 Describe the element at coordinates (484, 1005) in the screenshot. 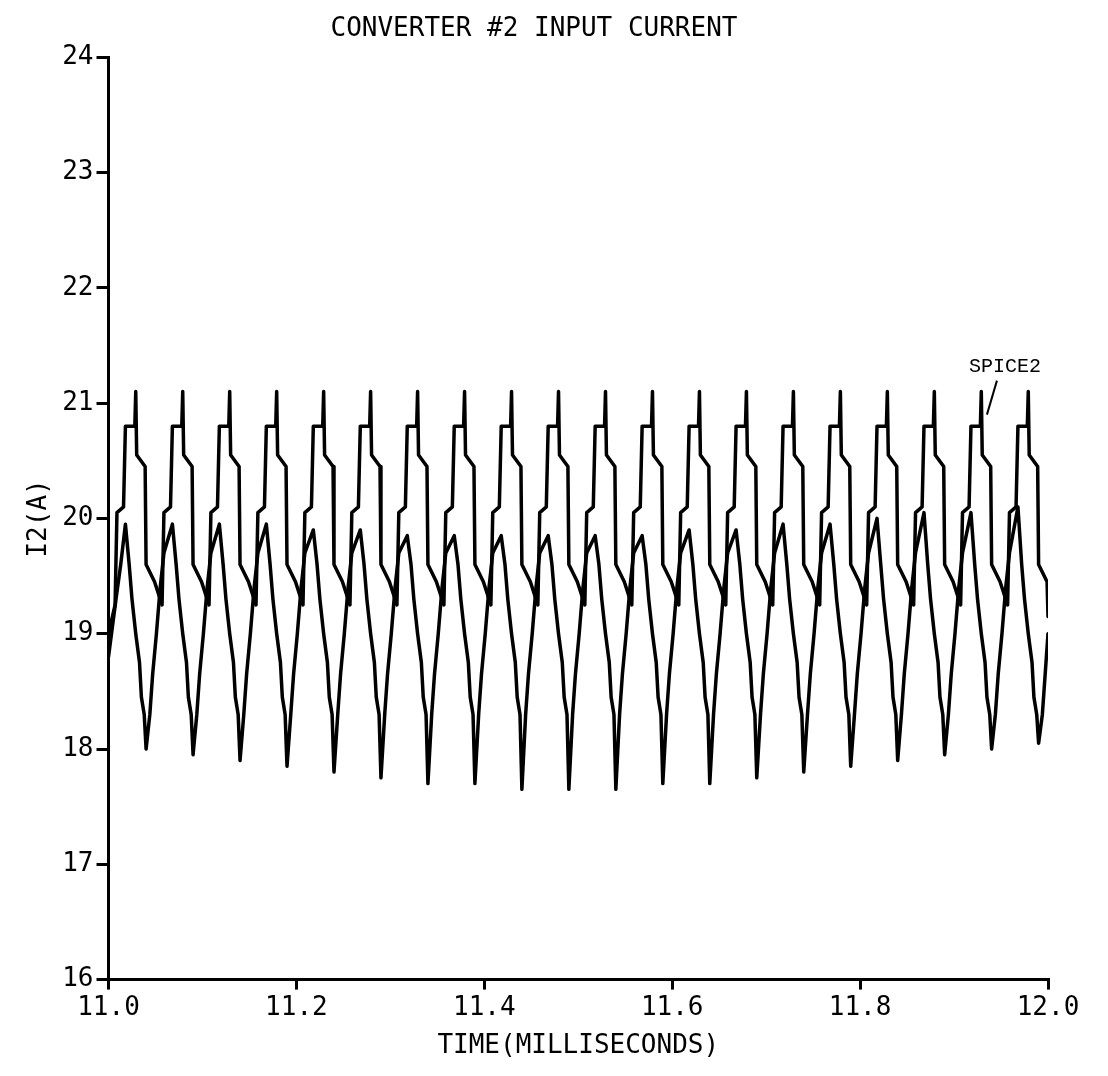

I see `x-tick-label: 11.4` at that location.